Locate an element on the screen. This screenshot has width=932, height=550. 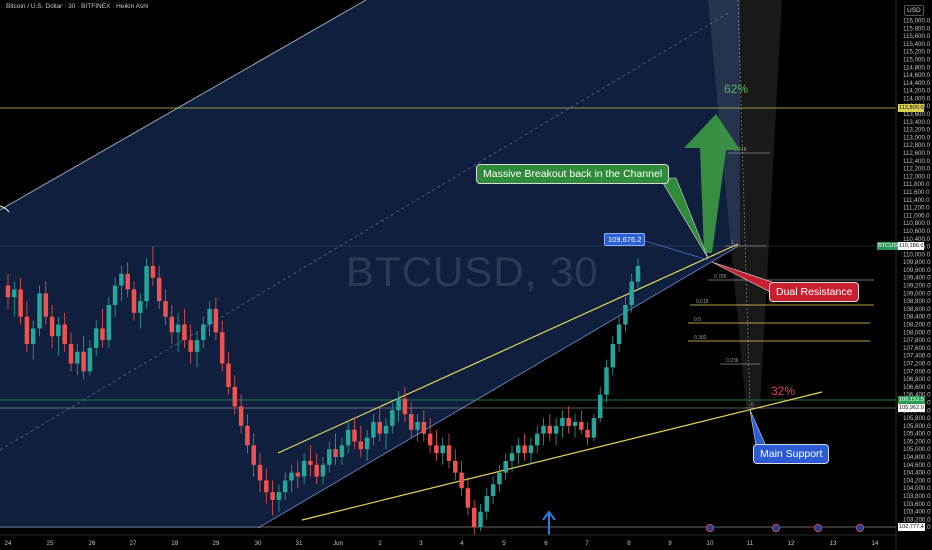
breakout-arrow is located at coordinates (712, 183).